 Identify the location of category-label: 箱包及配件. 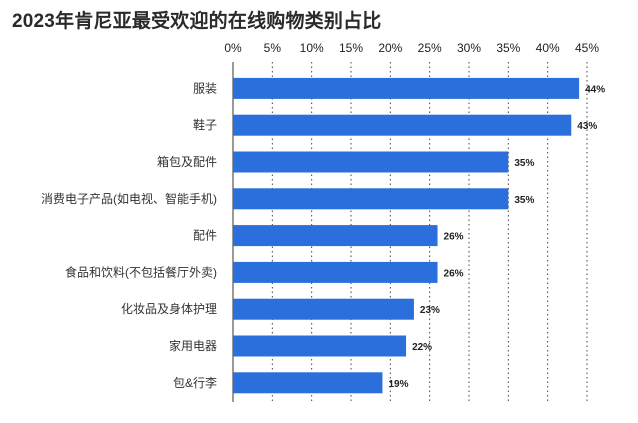
(187, 161).